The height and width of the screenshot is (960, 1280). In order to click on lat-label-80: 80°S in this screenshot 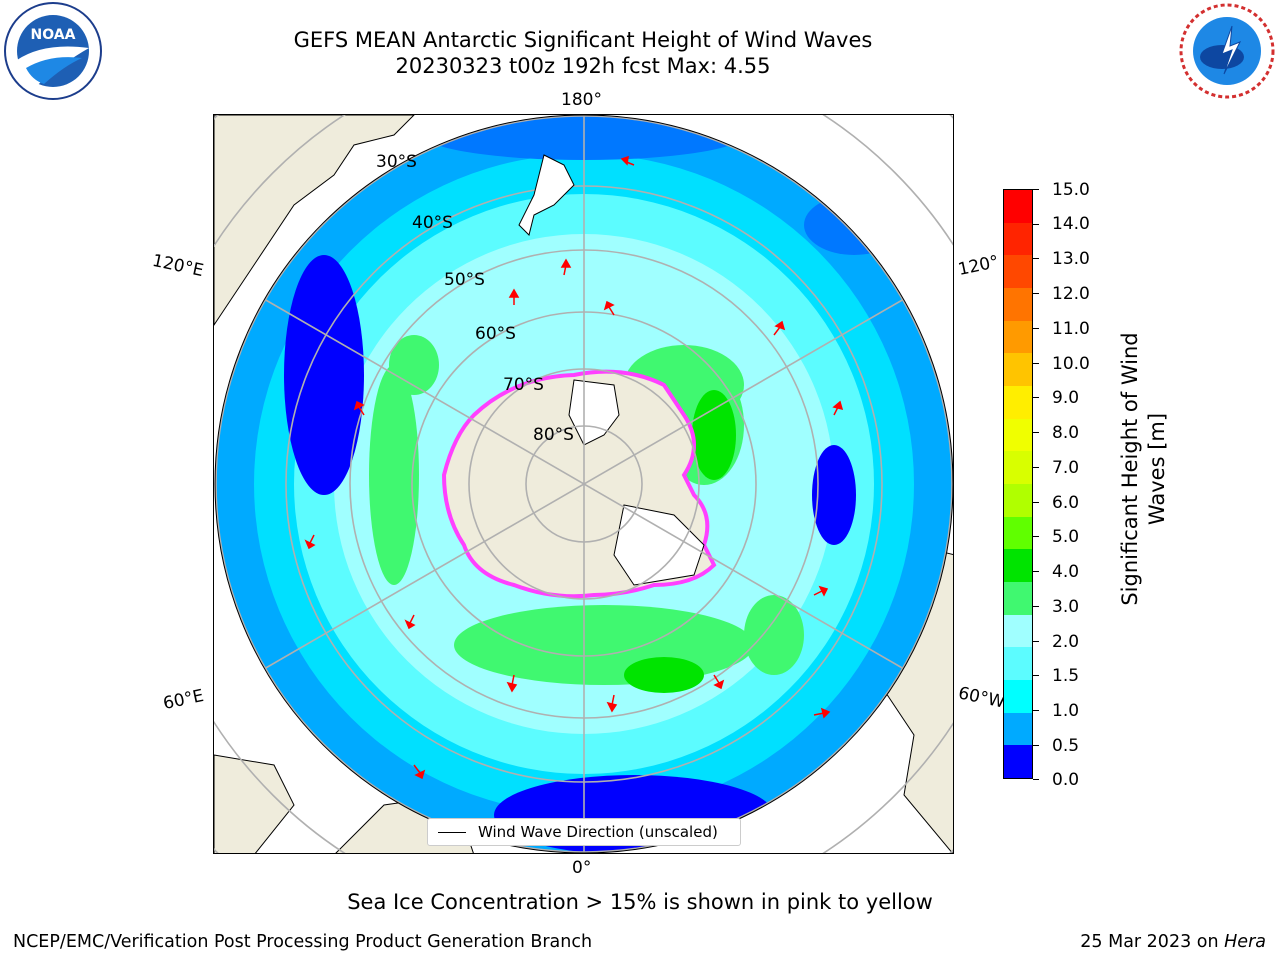, I will do `click(553, 435)`.